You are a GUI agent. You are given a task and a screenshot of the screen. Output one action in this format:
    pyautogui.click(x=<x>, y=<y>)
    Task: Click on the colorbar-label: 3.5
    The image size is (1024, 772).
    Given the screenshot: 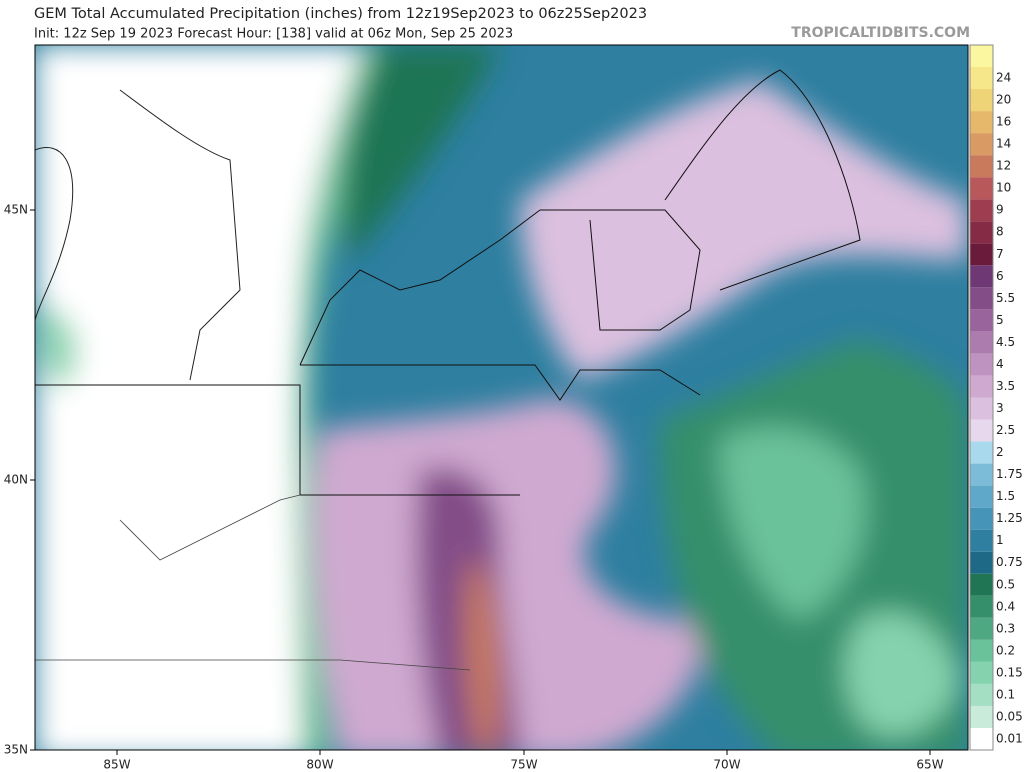 What is the action you would take?
    pyautogui.click(x=1005, y=386)
    